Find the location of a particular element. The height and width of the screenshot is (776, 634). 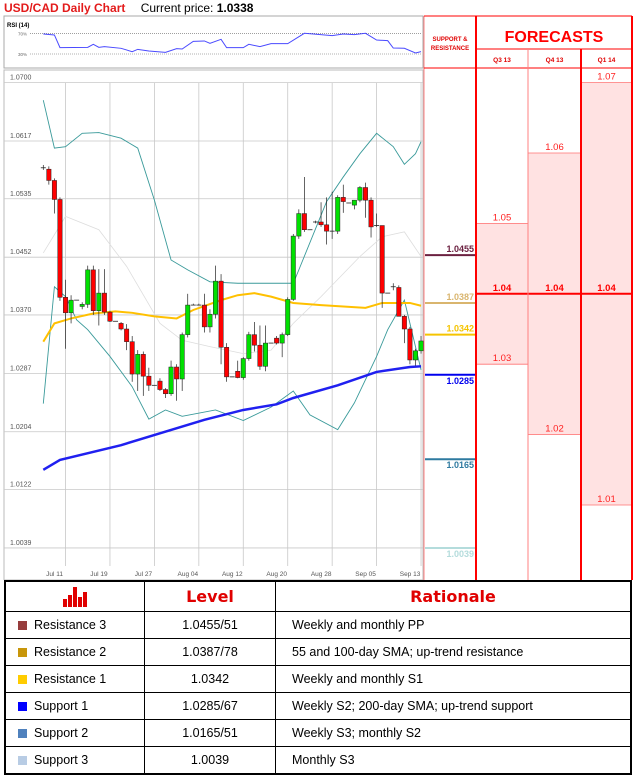

legend-swatch is located at coordinates (22, 625).